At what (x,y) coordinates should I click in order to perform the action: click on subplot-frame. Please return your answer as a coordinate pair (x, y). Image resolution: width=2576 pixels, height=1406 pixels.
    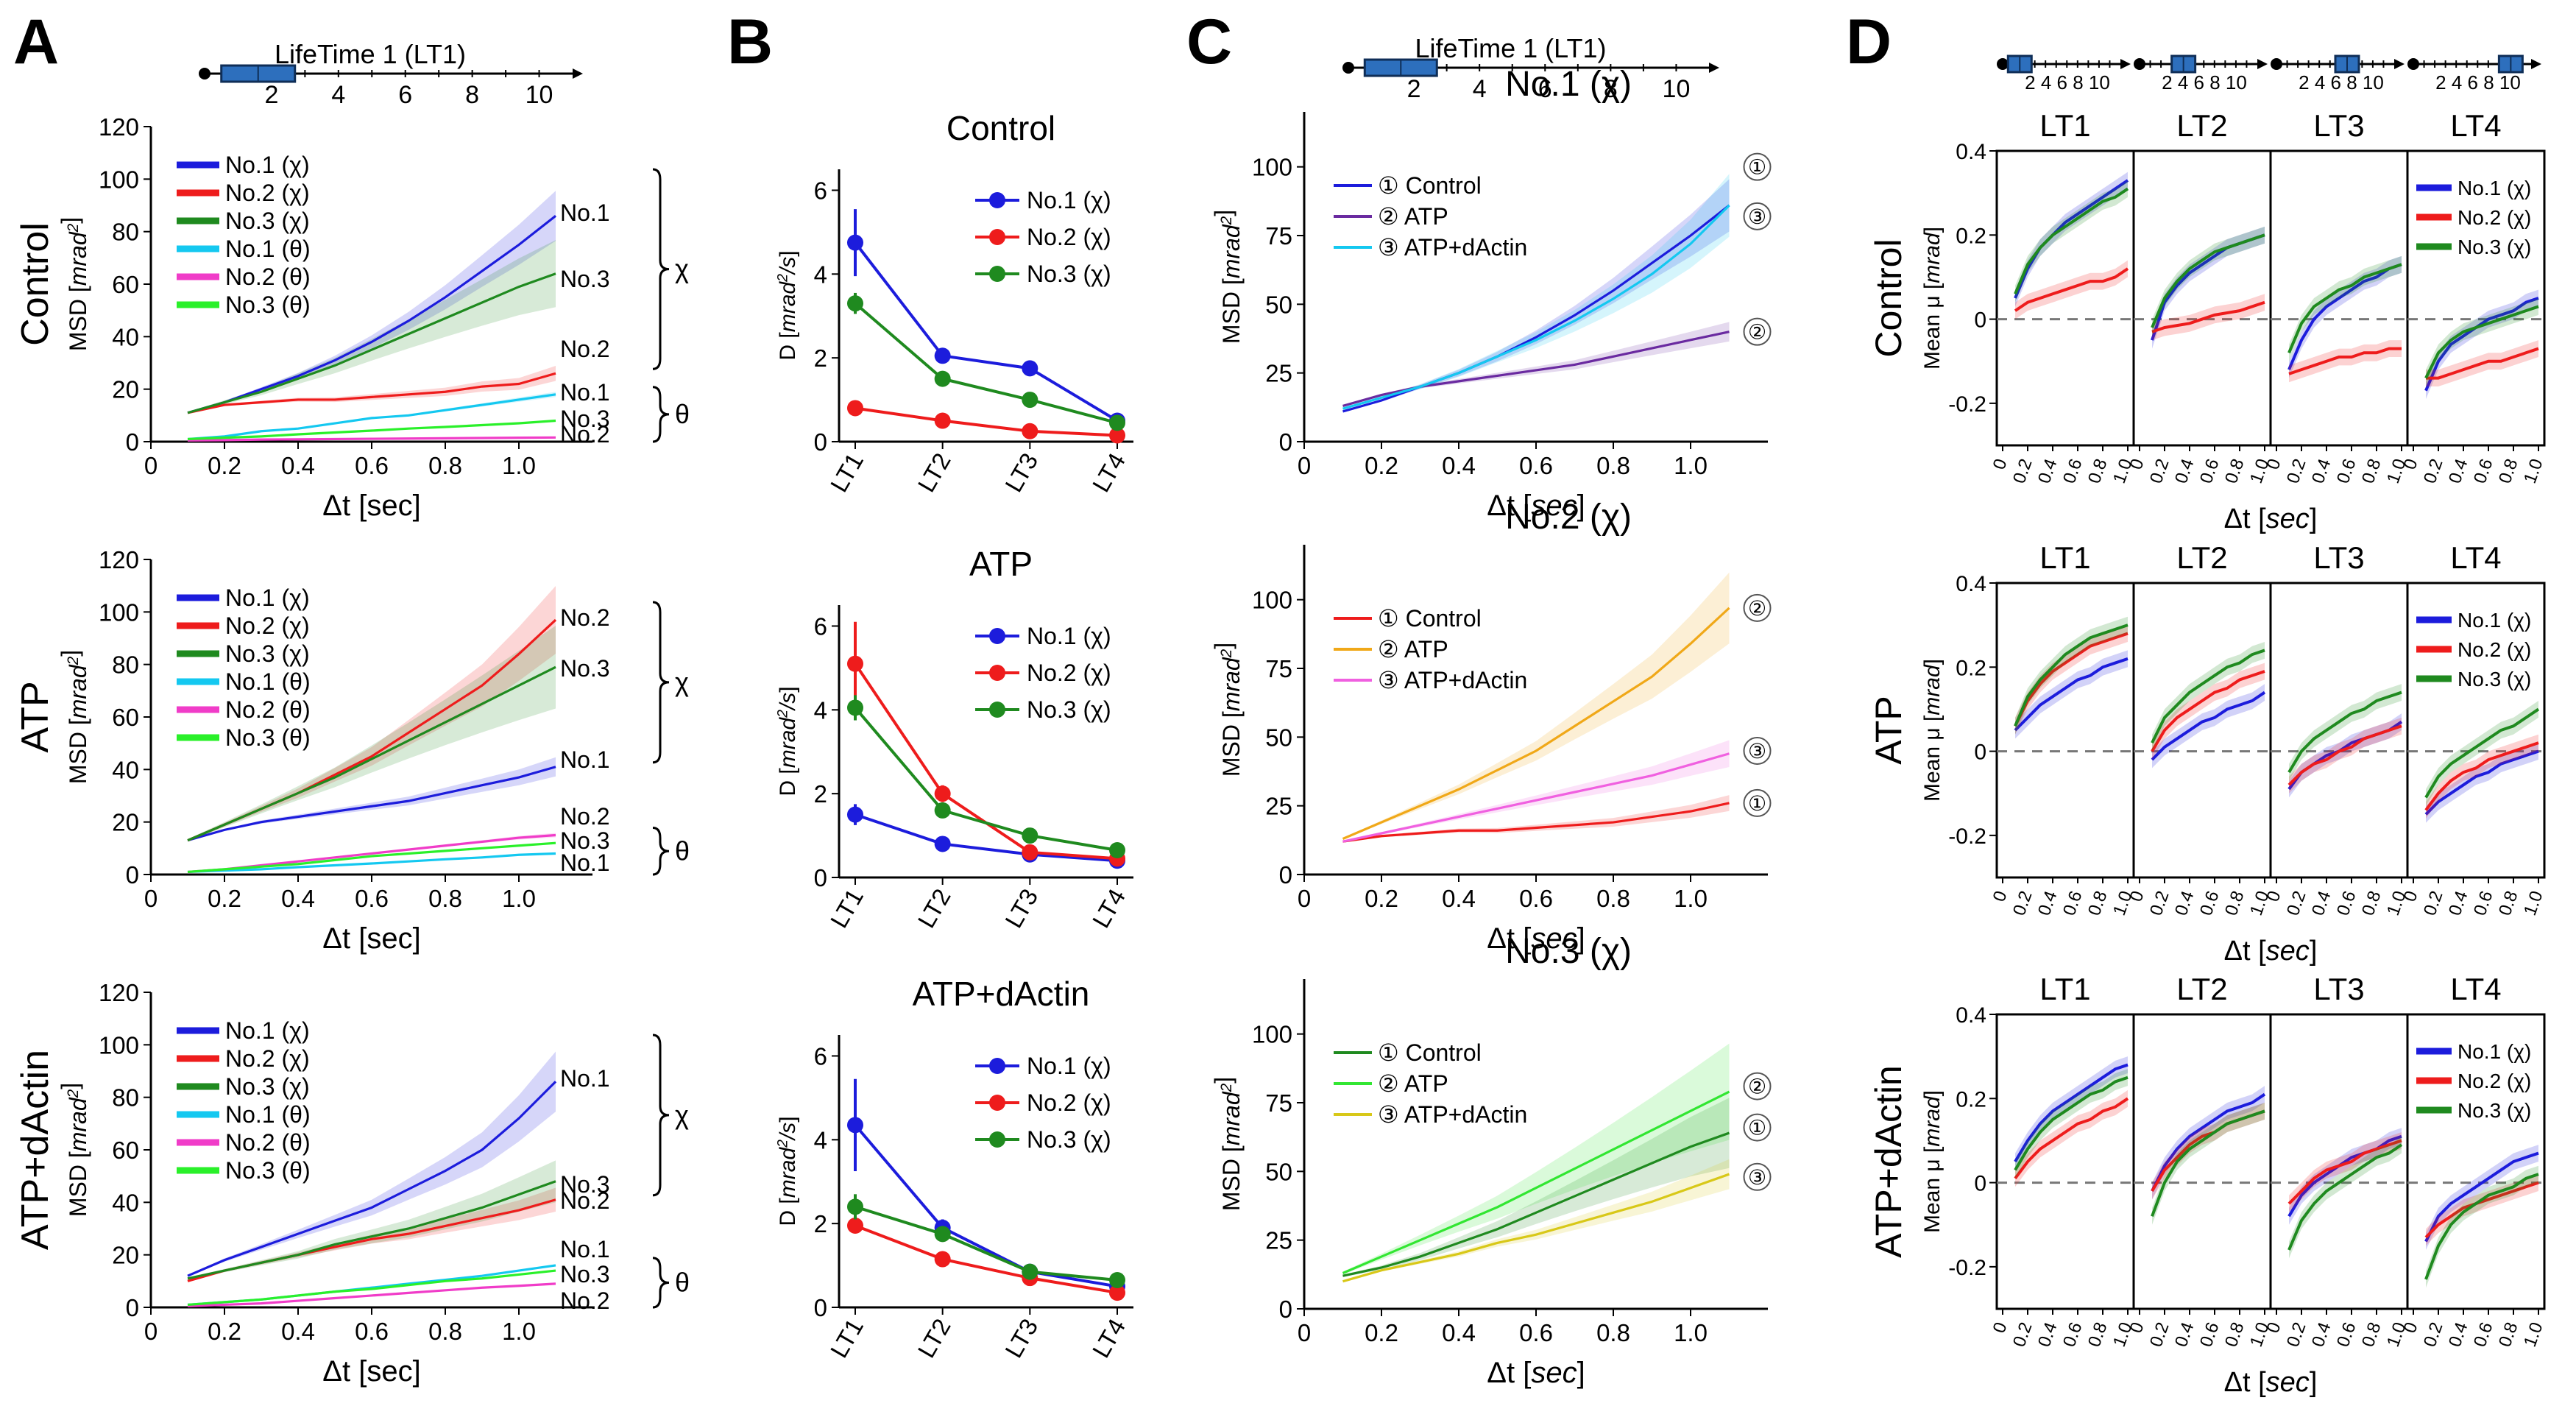
    Looking at the image, I should click on (2202, 298).